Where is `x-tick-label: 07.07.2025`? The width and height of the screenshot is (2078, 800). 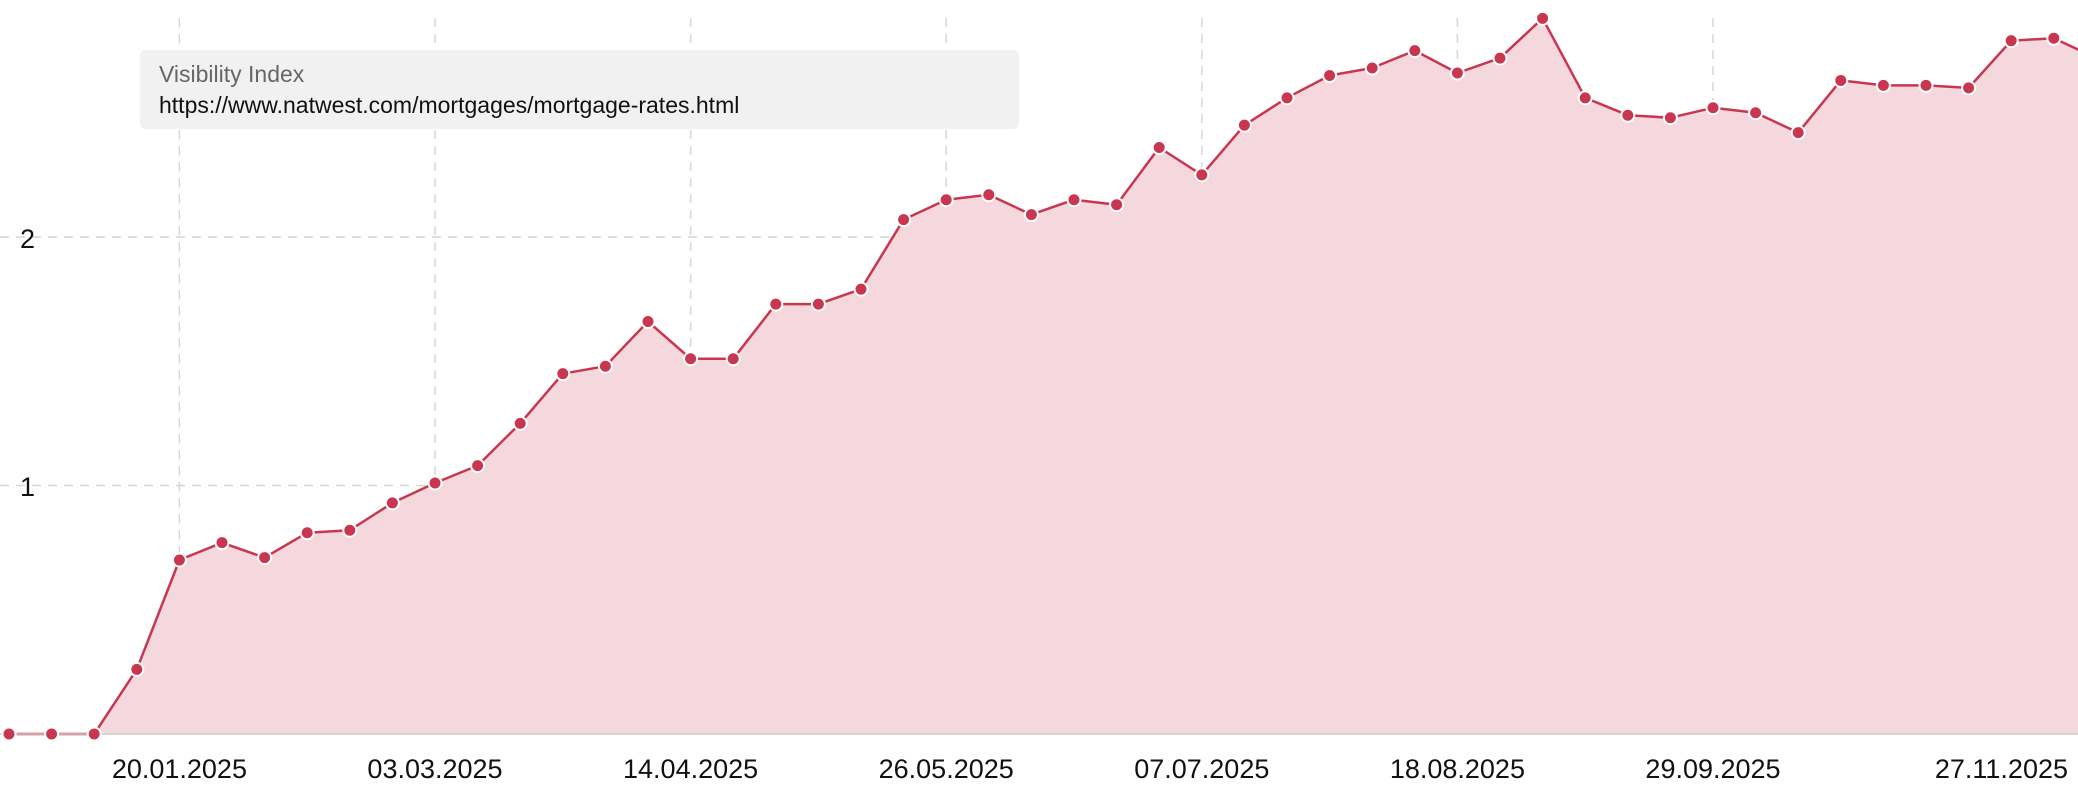 x-tick-label: 07.07.2025 is located at coordinates (1201, 769).